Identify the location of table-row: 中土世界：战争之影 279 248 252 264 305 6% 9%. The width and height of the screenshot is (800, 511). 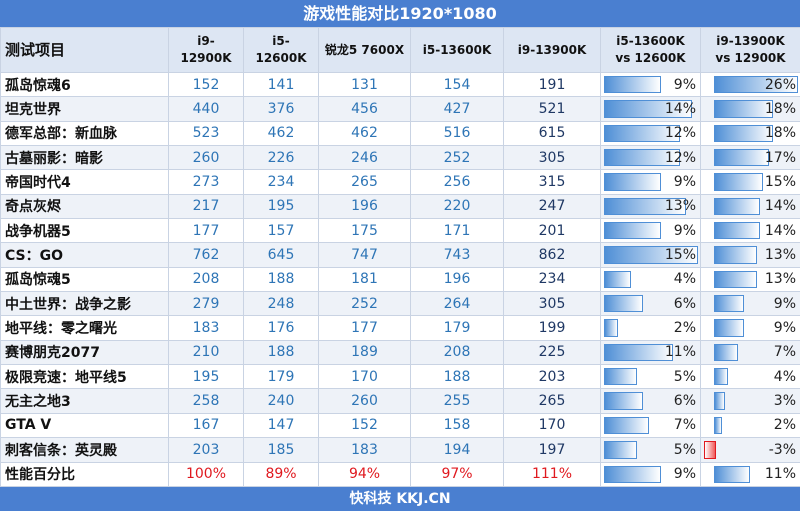
(400, 304).